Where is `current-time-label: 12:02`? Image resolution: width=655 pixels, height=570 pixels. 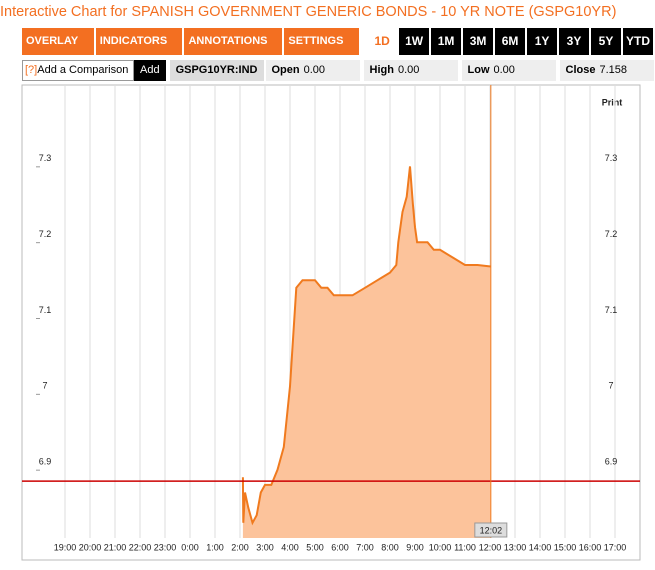
current-time-label: 12:02 is located at coordinates (491, 530).